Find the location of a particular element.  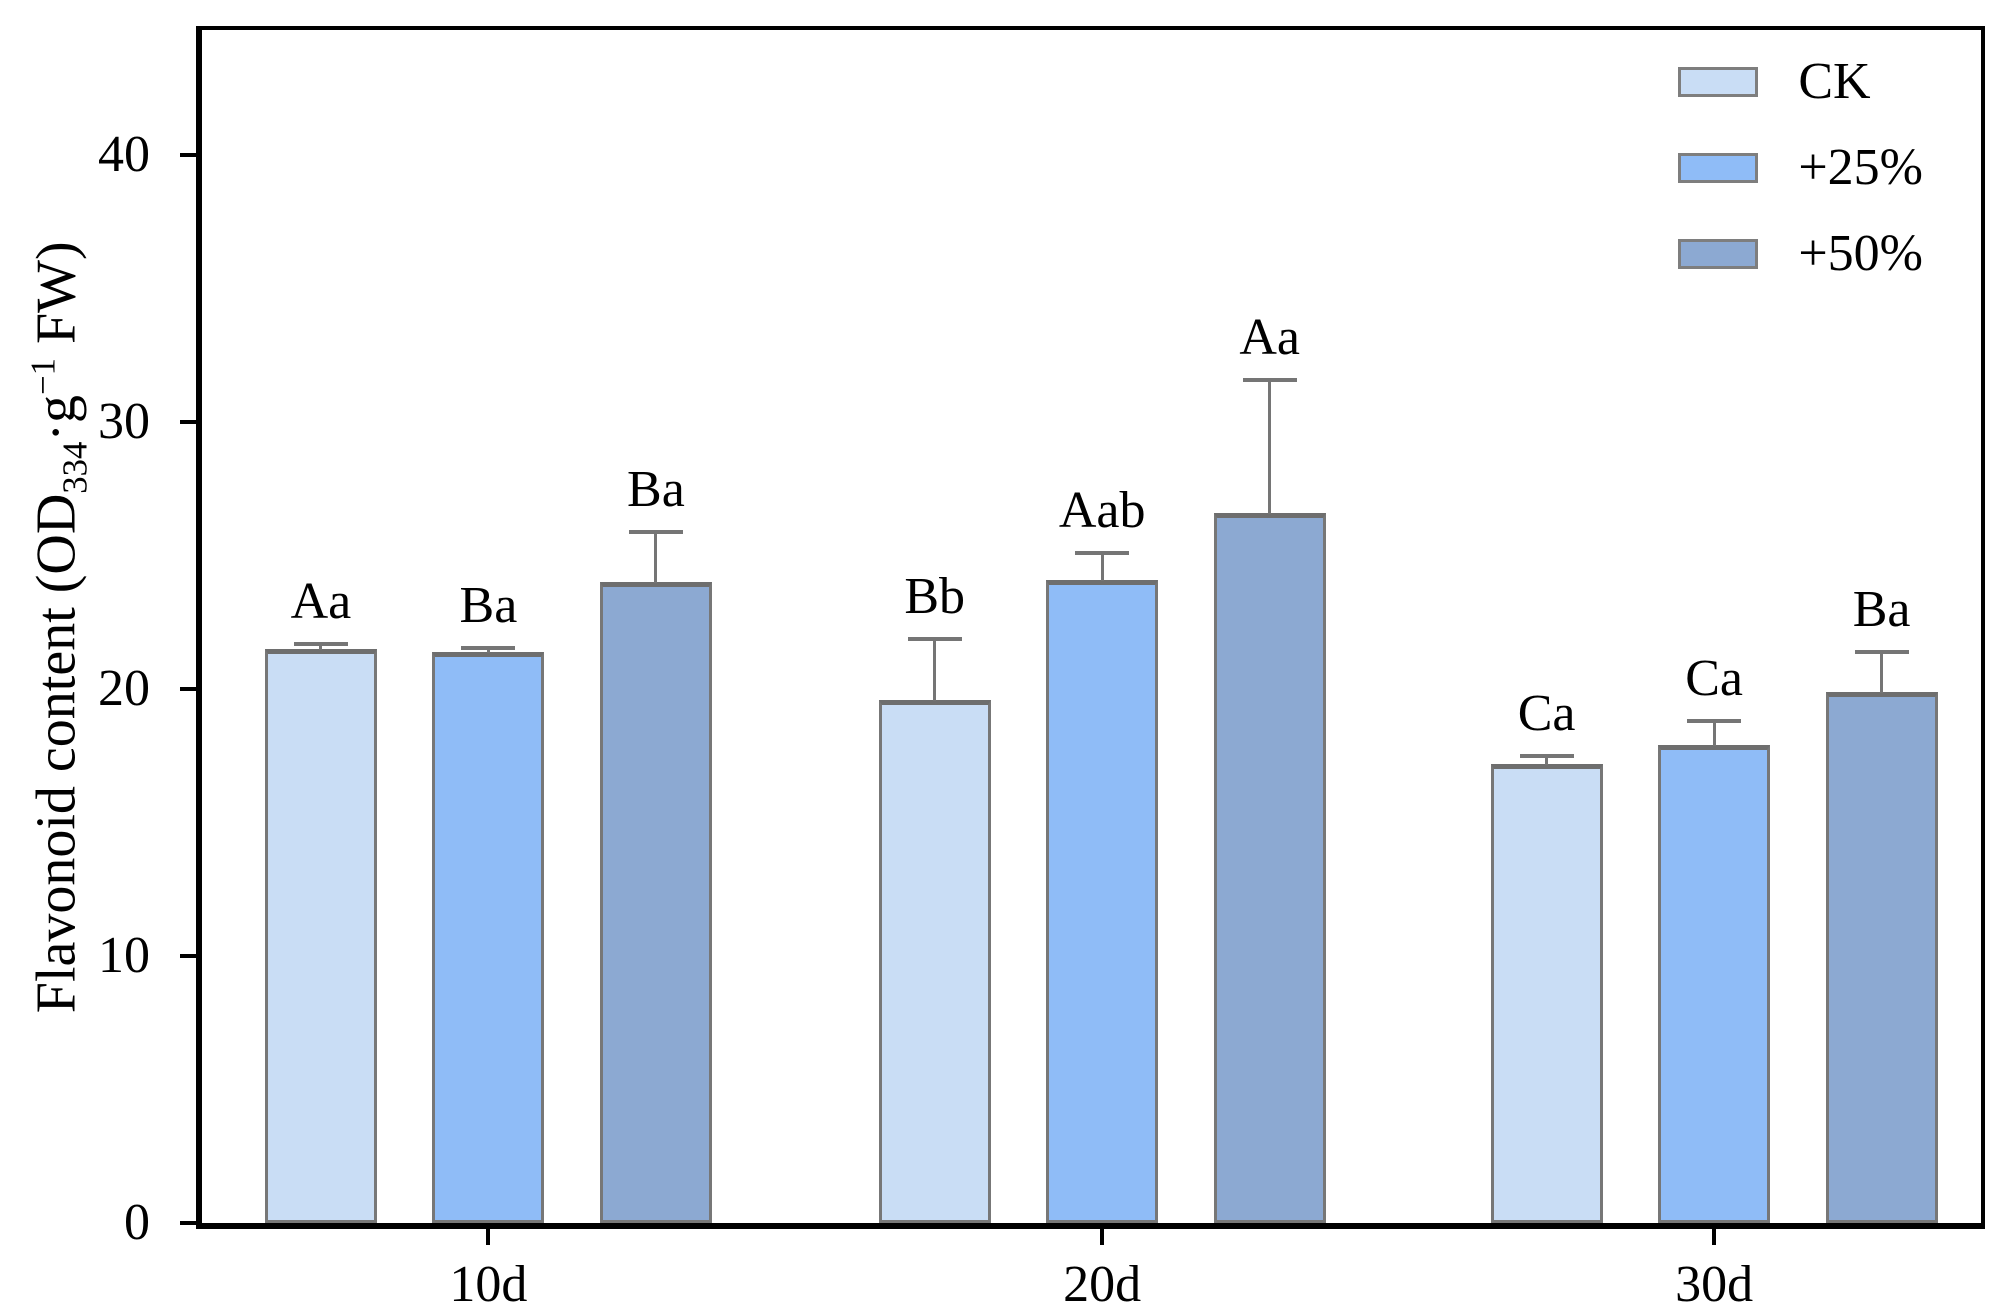

bar-+25%-20d is located at coordinates (1102, 901).